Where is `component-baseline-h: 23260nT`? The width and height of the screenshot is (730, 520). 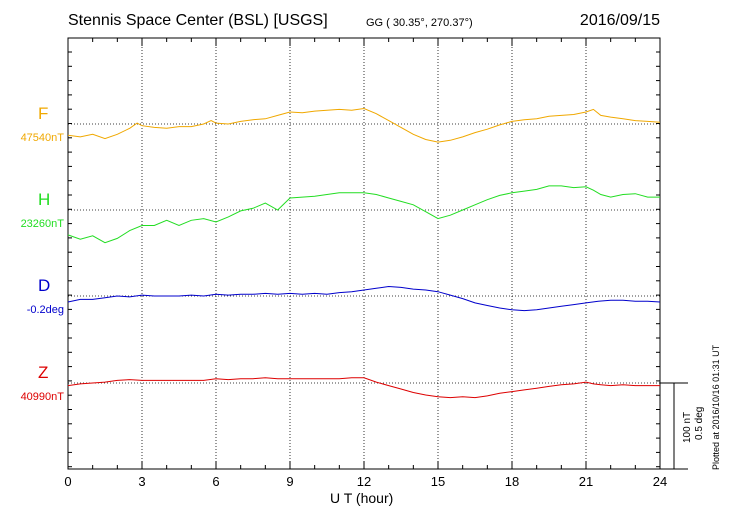 component-baseline-h: 23260nT is located at coordinates (42, 224).